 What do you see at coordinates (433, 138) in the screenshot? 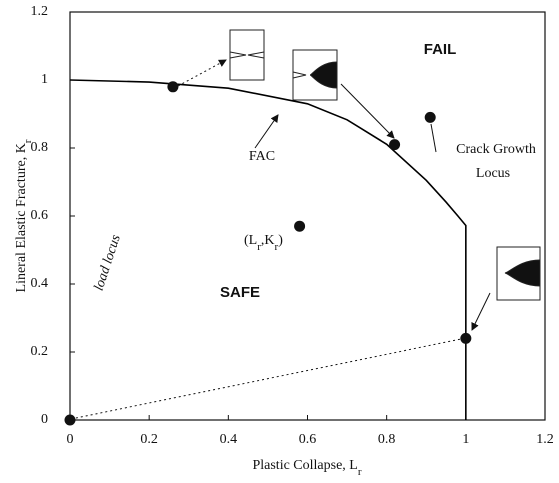
I see `pointer-line` at bounding box center [433, 138].